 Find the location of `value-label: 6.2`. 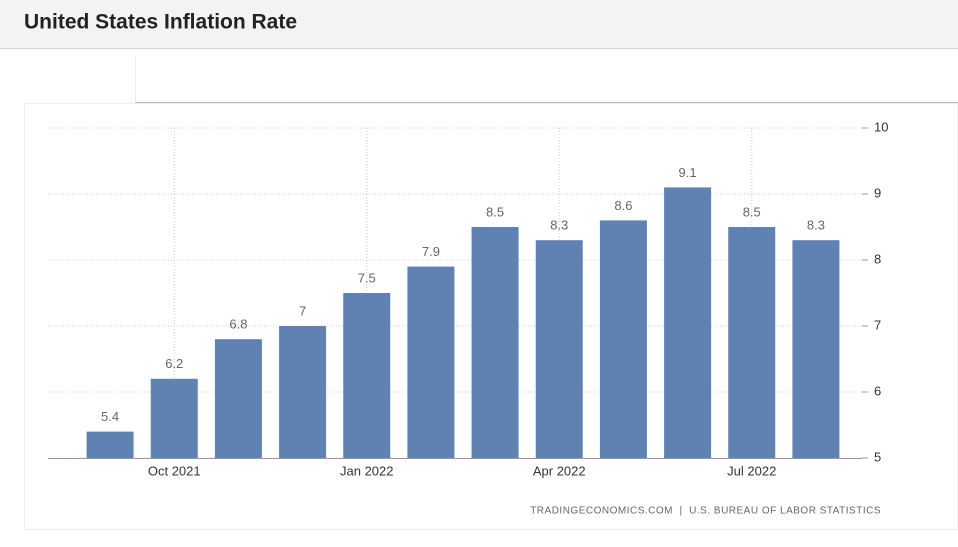

value-label: 6.2 is located at coordinates (174, 363).